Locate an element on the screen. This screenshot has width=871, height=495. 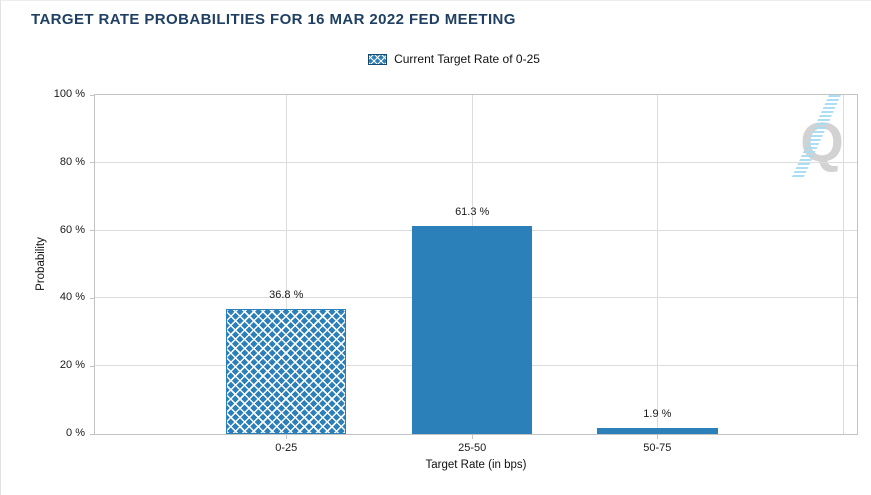
y-tick-label: 20 % is located at coordinates (72, 365).